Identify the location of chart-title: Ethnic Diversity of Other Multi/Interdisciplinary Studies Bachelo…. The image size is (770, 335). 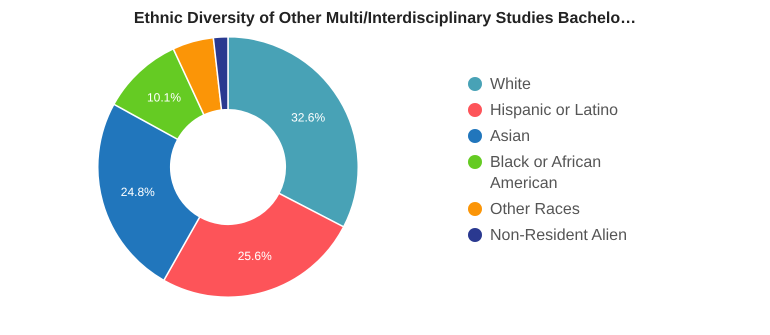
(385, 19).